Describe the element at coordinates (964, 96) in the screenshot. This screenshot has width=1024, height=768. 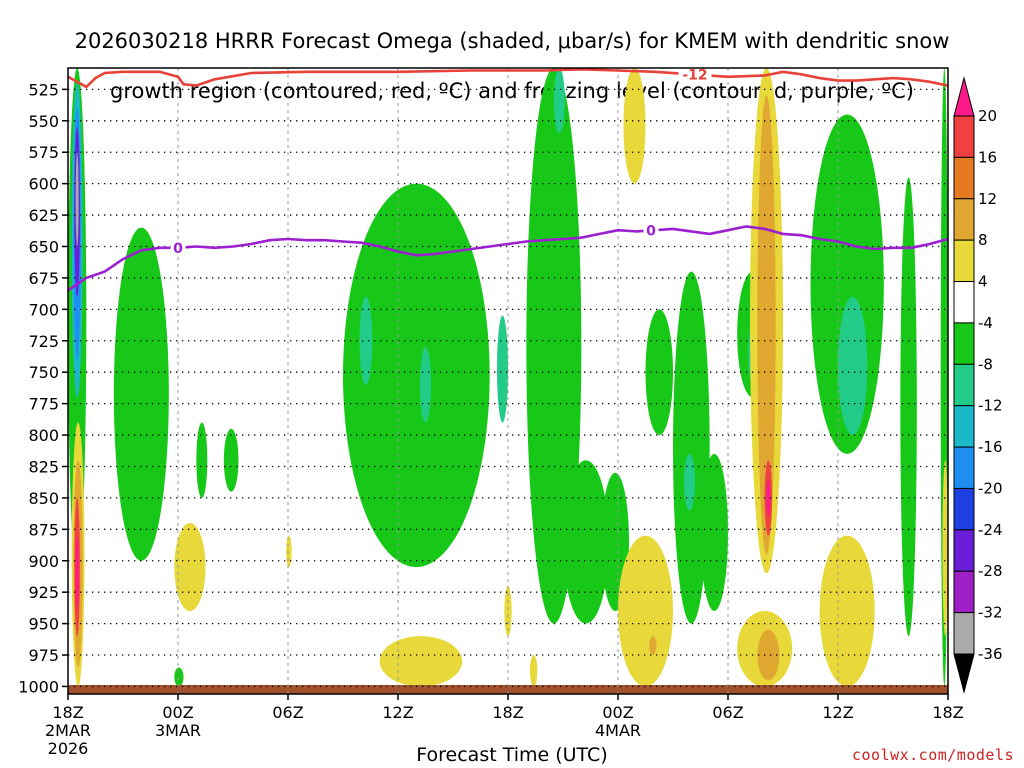
I see `colorbar-top-arrow` at that location.